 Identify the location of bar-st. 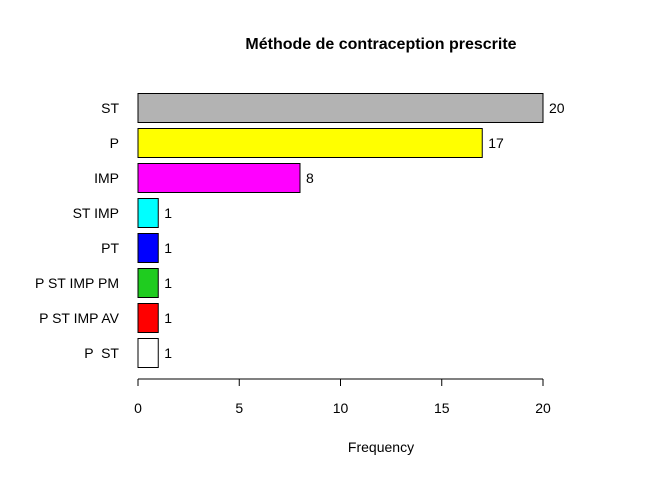
(340, 108).